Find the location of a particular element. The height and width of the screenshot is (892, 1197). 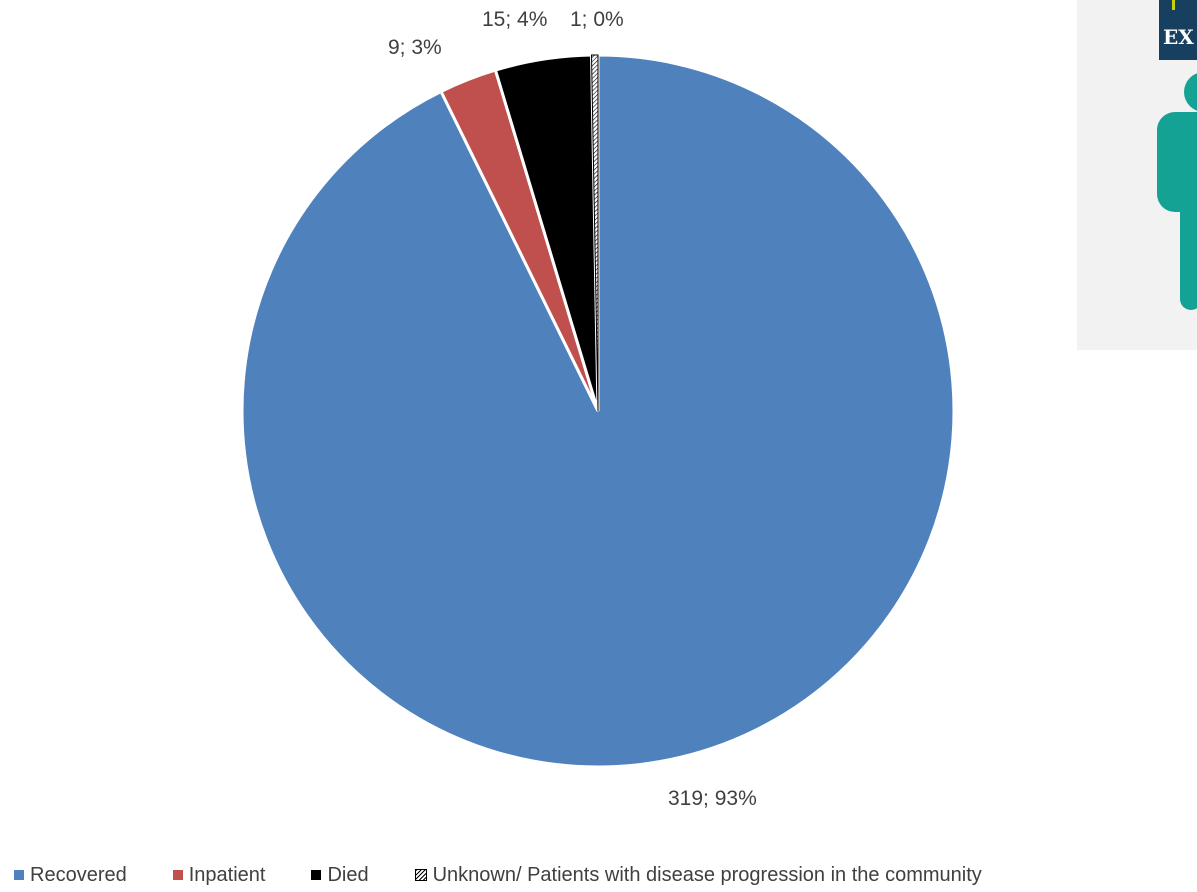

logo-badge is located at coordinates (1178, 30).